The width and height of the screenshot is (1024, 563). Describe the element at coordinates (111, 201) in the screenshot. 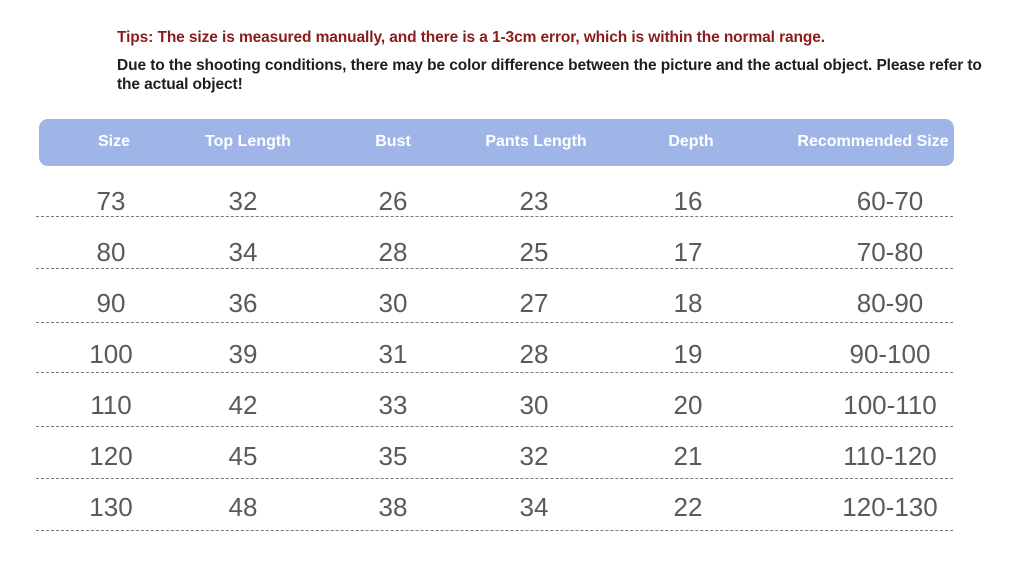

I see `cell-size: 73` at that location.